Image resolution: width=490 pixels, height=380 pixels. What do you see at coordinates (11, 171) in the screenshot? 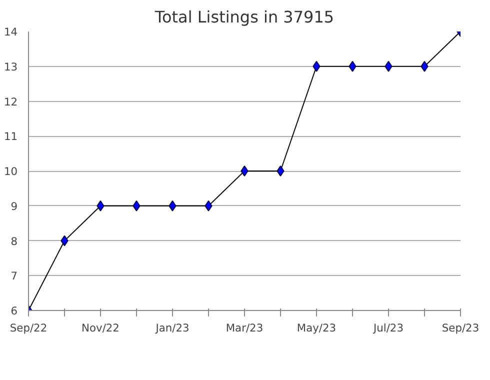
I see `y-tick-label: 10` at bounding box center [11, 171].